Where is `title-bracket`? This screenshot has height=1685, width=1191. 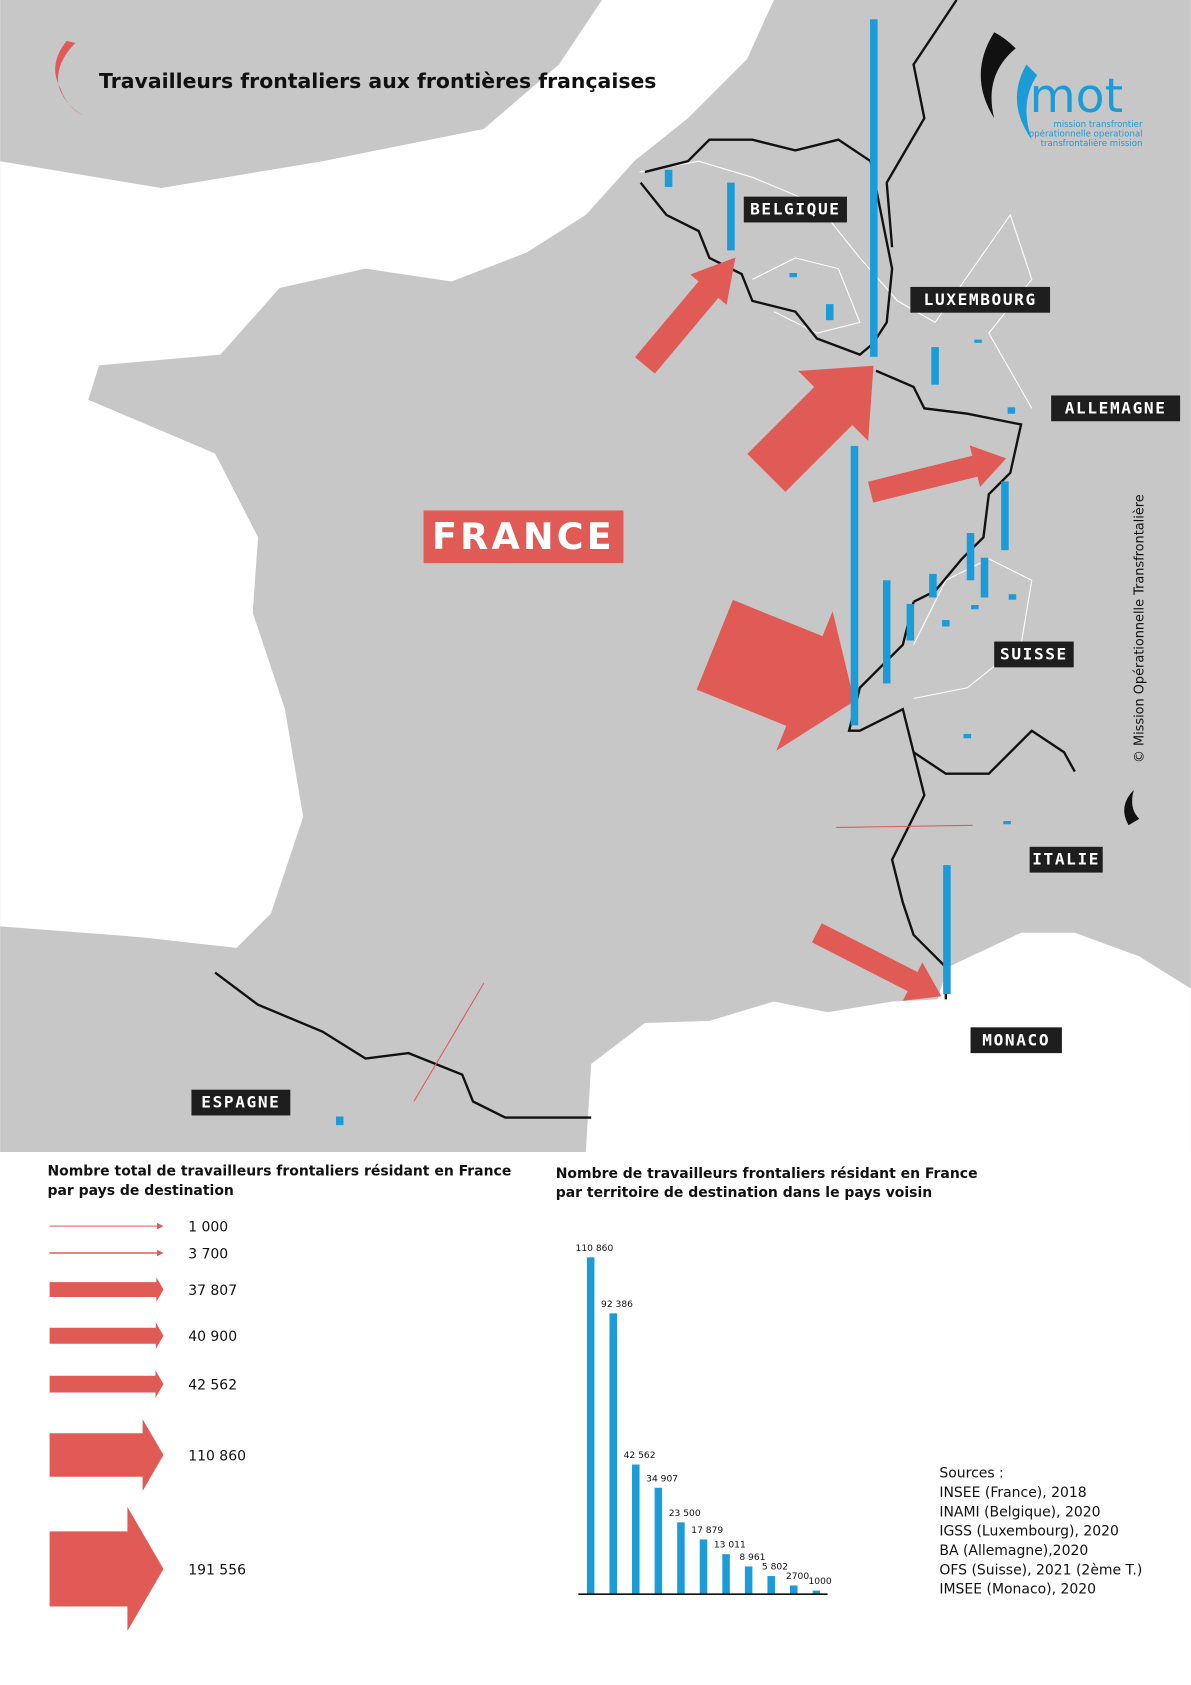
title-bracket is located at coordinates (69, 78).